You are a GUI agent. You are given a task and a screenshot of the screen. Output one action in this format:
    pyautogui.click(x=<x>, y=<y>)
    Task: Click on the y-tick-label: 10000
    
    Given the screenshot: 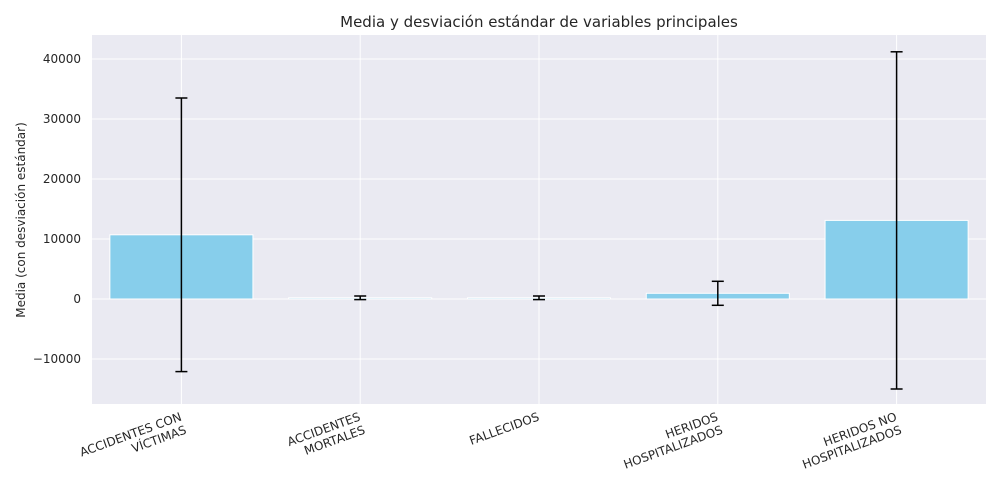 What is the action you would take?
    pyautogui.click(x=62, y=239)
    